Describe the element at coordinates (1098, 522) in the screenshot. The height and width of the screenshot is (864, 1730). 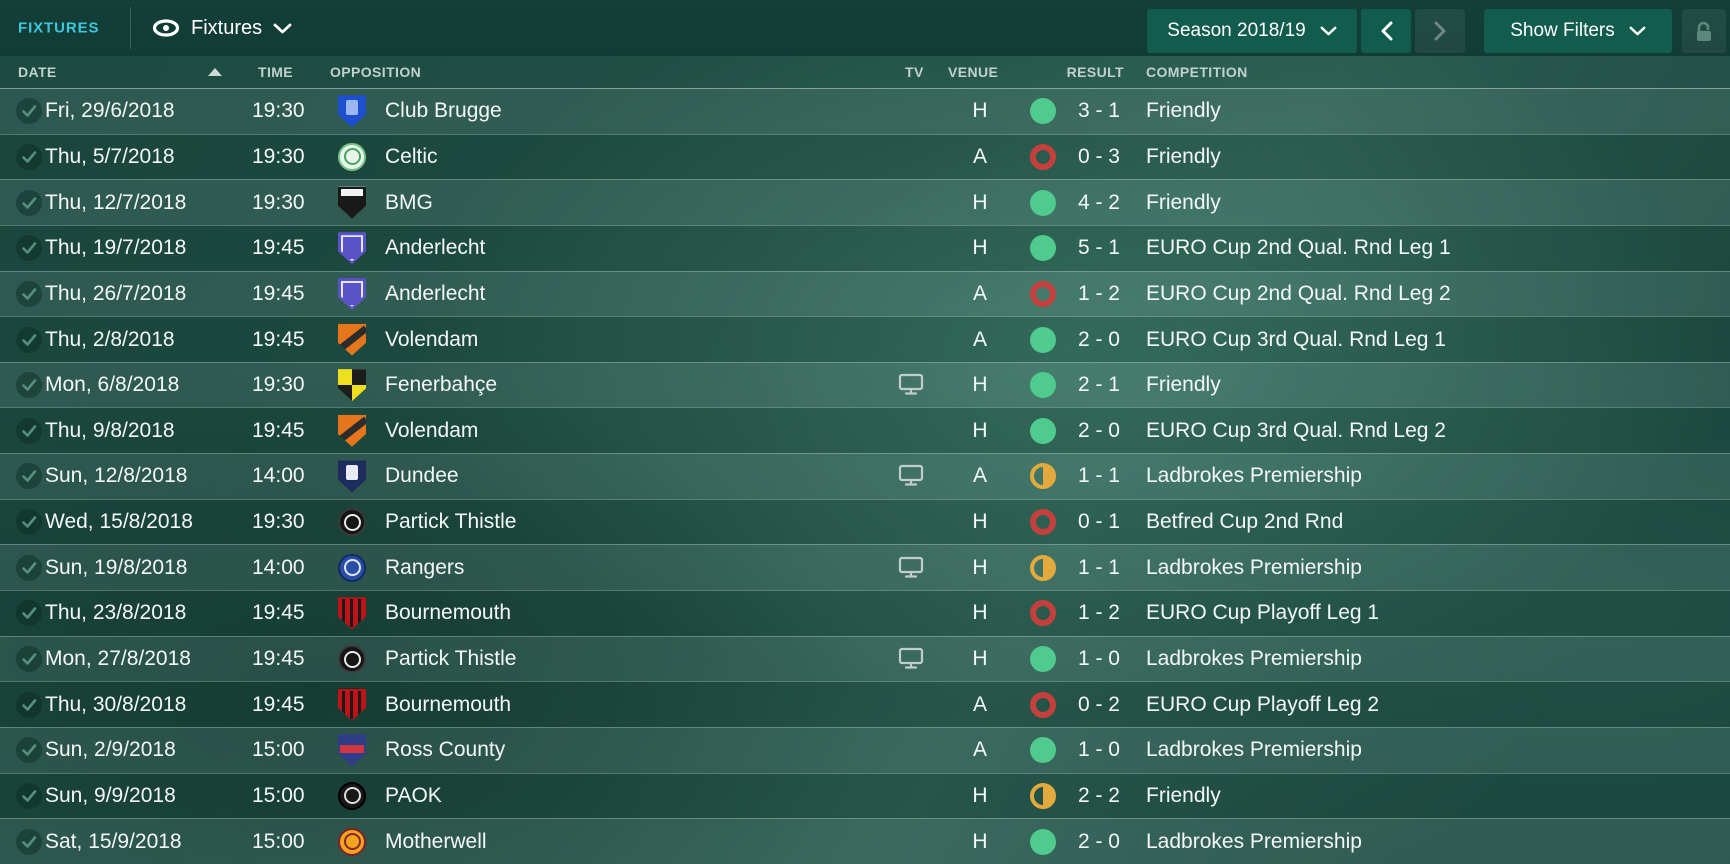
I see `score: 0 - 1` at that location.